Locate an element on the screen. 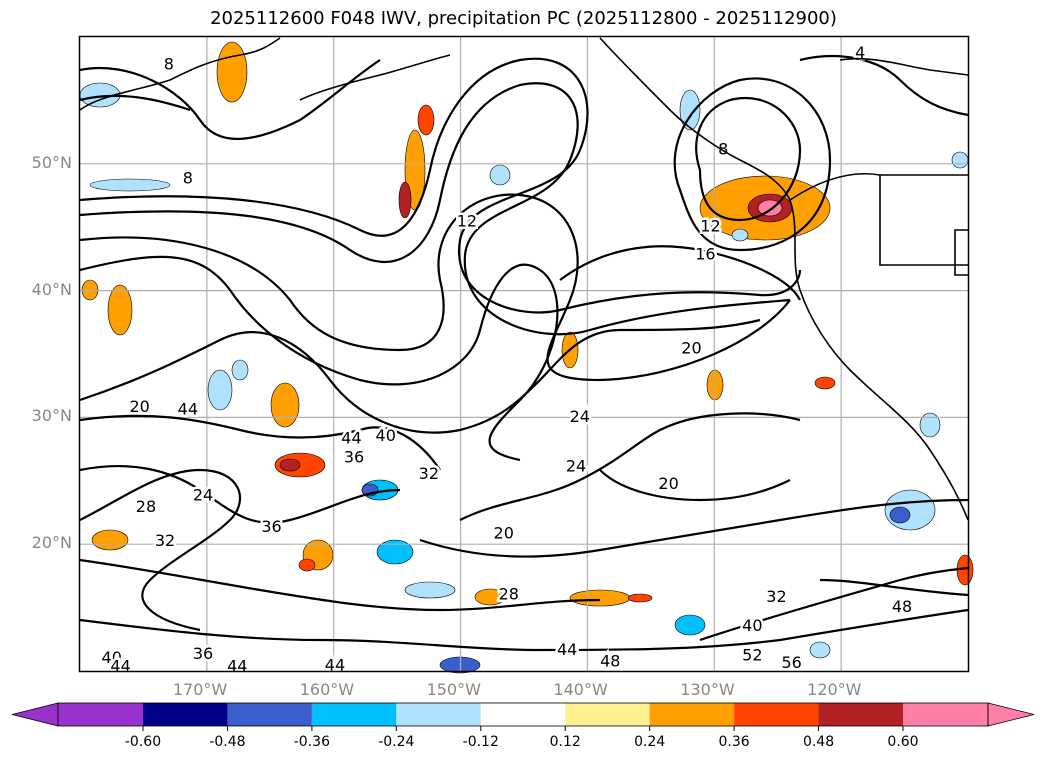 The image size is (1047, 765). contour-label: 16 is located at coordinates (705, 254).